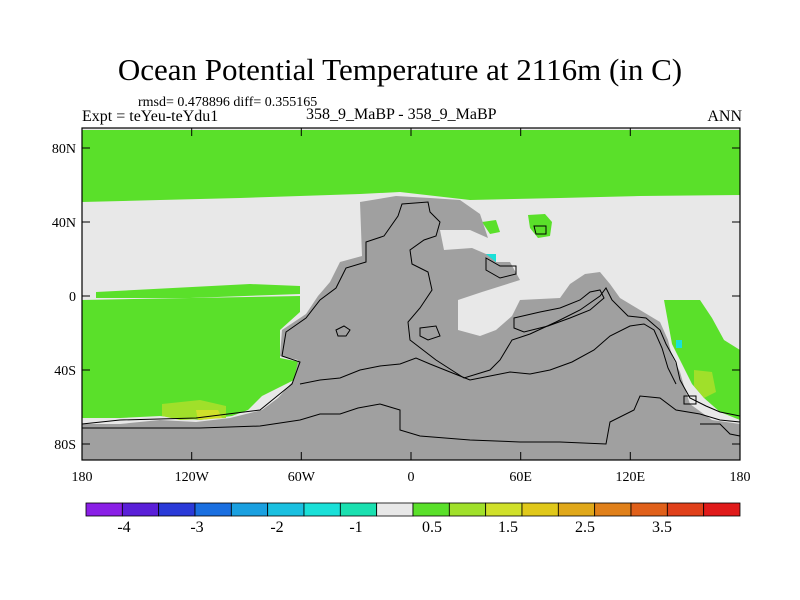 This screenshot has width=800, height=600. Describe the element at coordinates (64, 149) in the screenshot. I see `y-tick-label: 80N` at that location.